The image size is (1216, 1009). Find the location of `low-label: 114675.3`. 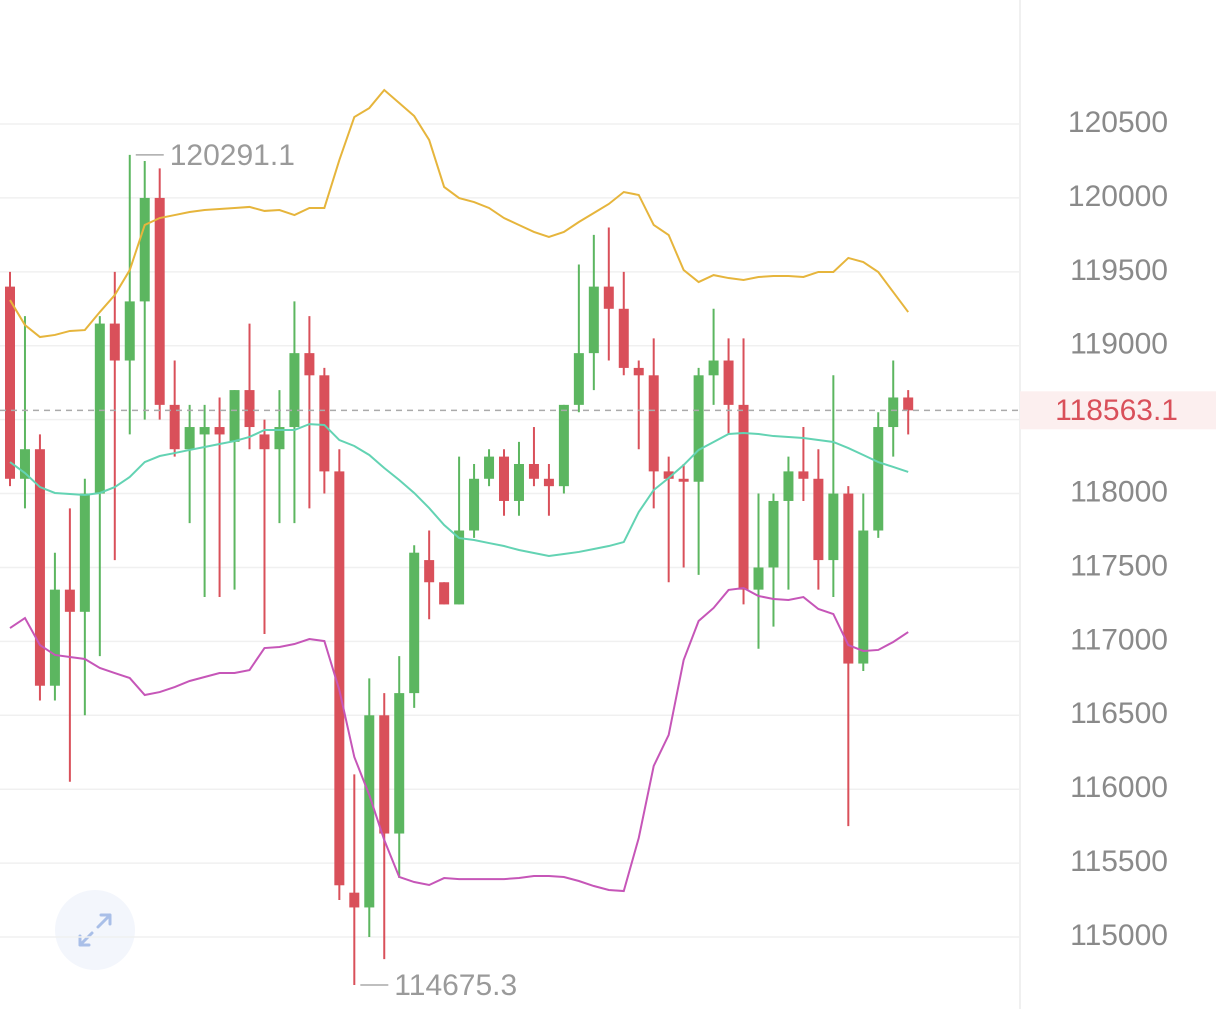

low-label: 114675.3 is located at coordinates (455, 985).